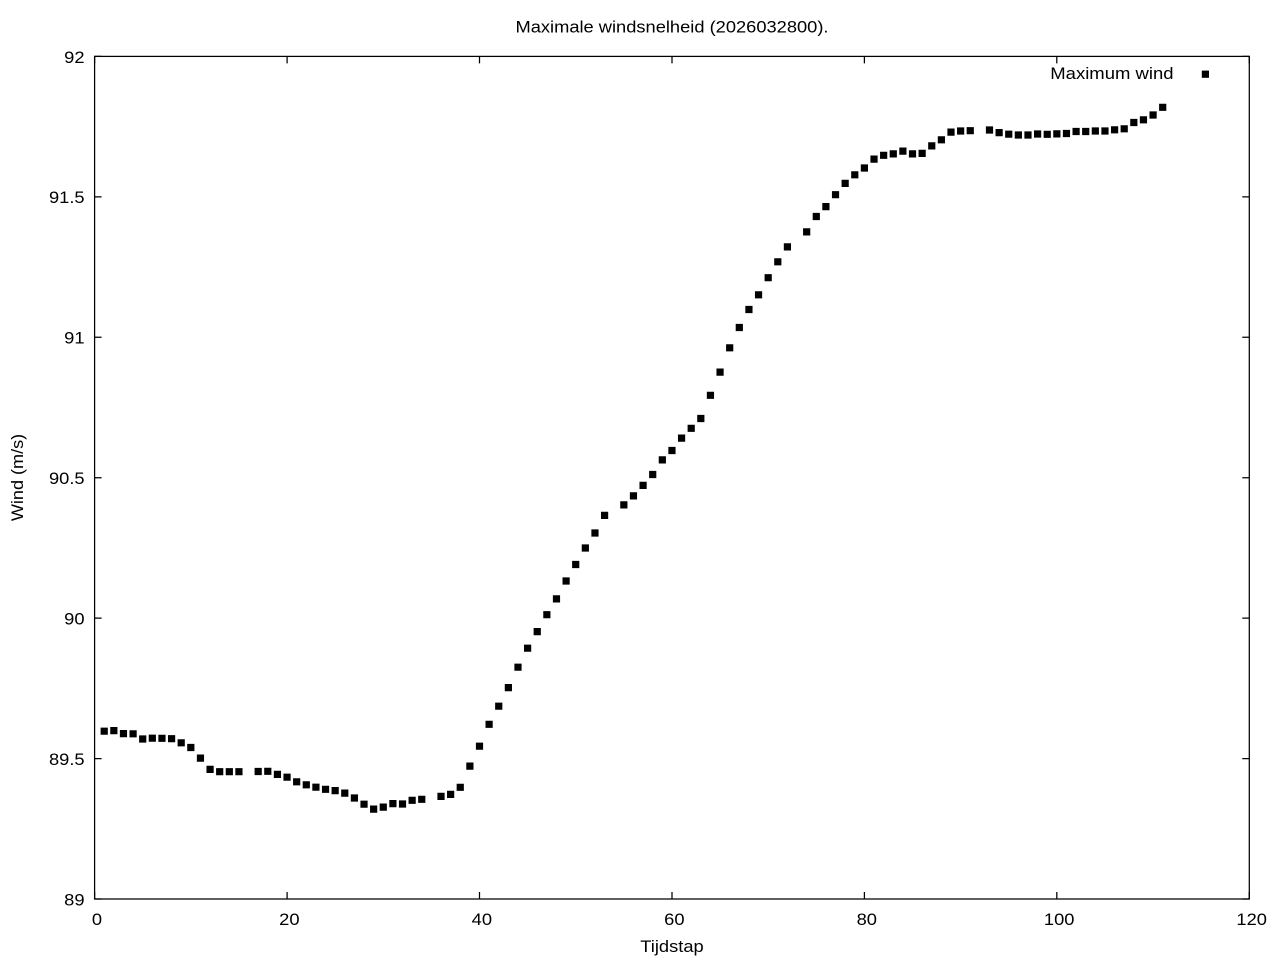 This screenshot has width=1280, height=965. I want to click on svg-text: 90.5, so click(67, 478).